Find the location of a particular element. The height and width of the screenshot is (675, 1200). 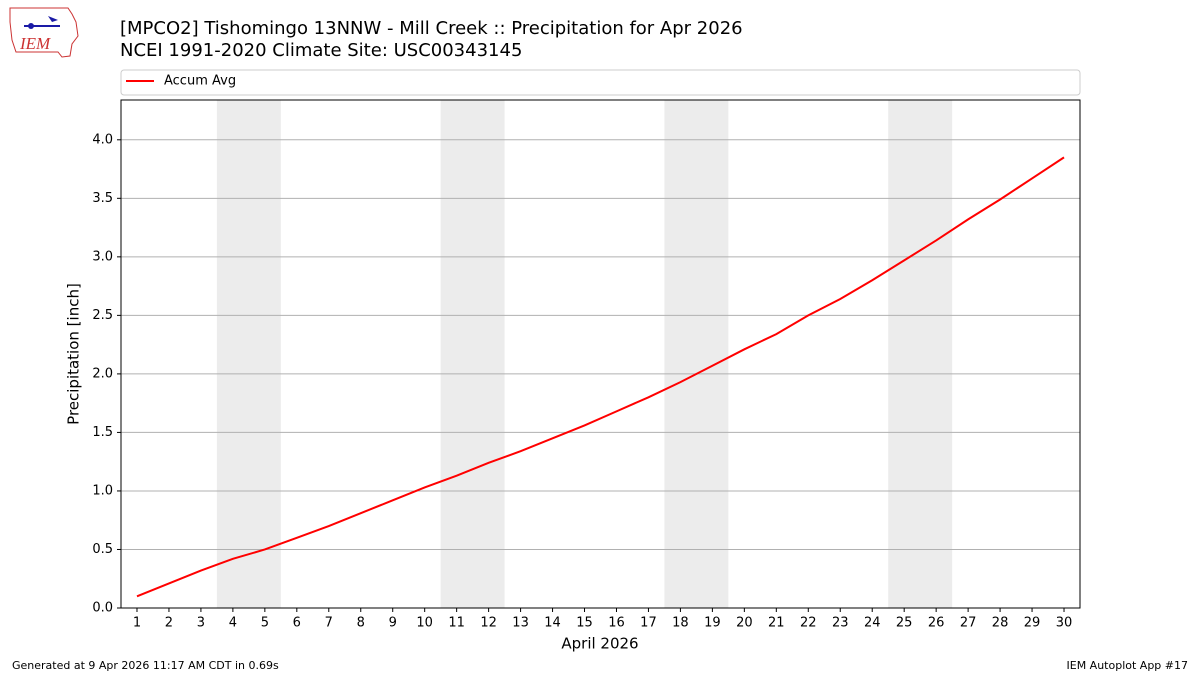

x-tick-label: 17 is located at coordinates (648, 623).